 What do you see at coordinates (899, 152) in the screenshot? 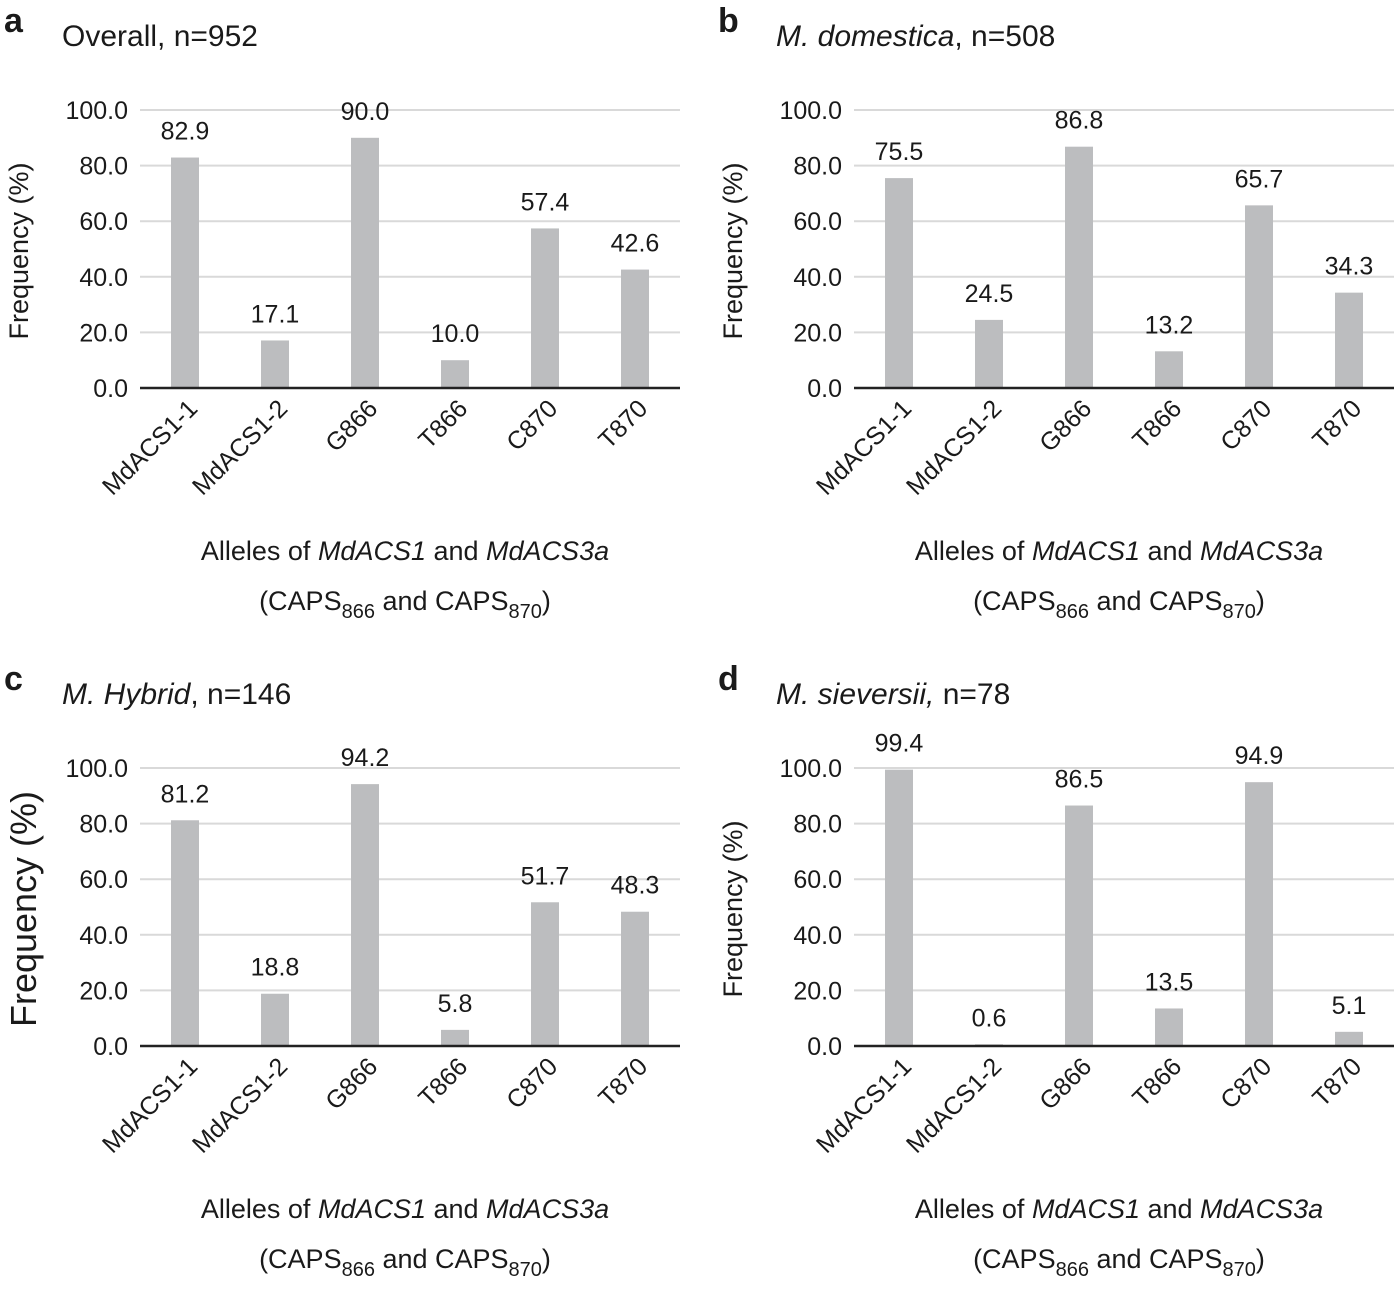
I see `data-label: 75.5` at bounding box center [899, 152].